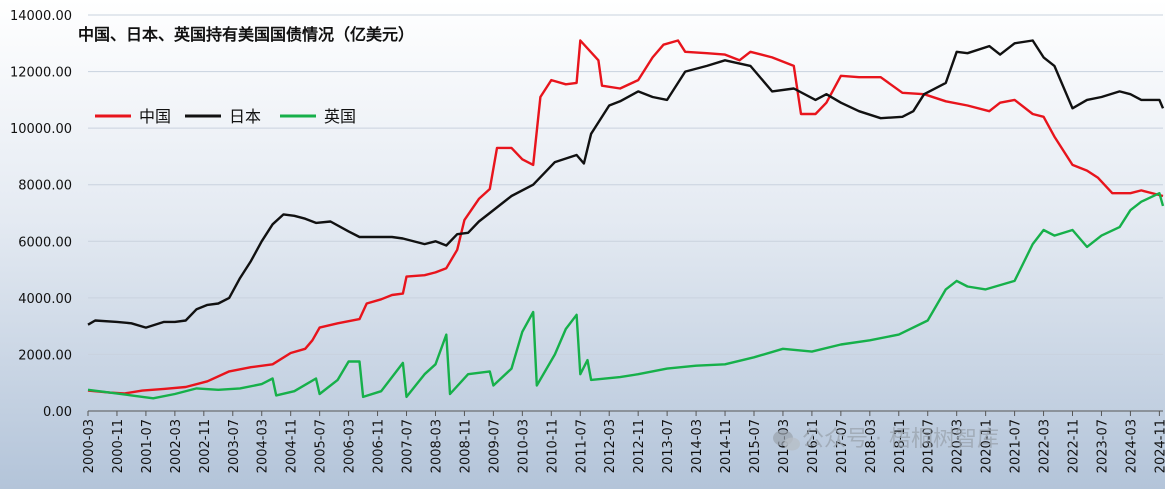  What do you see at coordinates (147, 446) in the screenshot?
I see `x-tick-label: 2001-07` at bounding box center [147, 446].